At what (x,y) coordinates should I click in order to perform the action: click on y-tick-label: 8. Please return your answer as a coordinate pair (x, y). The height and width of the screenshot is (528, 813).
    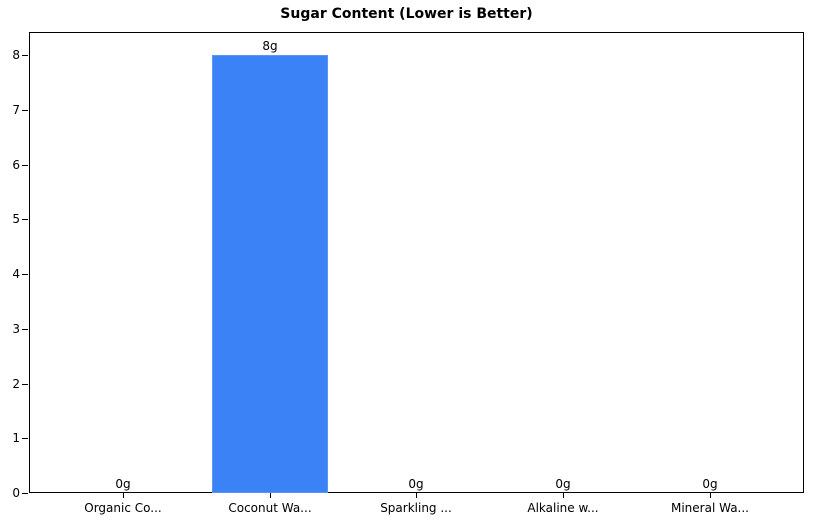
    Looking at the image, I should click on (16, 55).